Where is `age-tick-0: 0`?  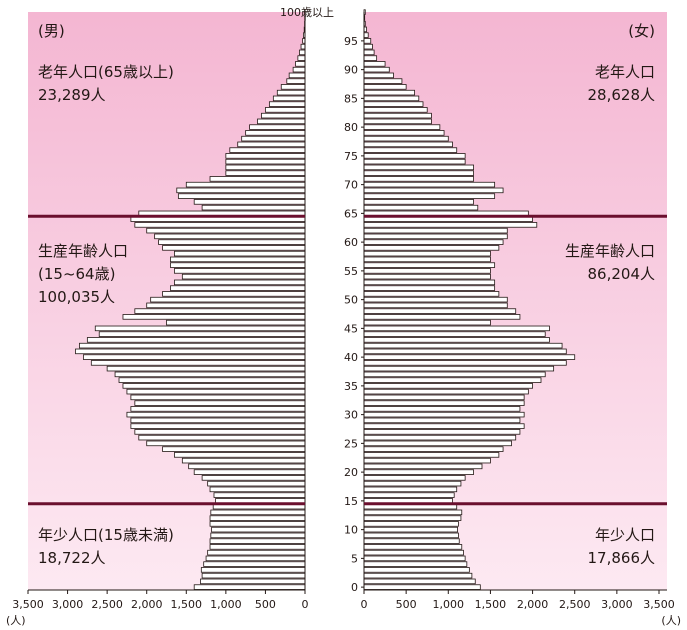
age-tick-0: 0 is located at coordinates (354, 587).